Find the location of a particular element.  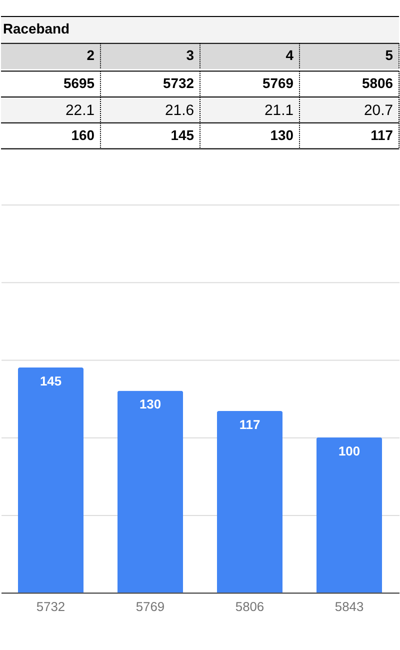

data-label: 5769 is located at coordinates (278, 83).